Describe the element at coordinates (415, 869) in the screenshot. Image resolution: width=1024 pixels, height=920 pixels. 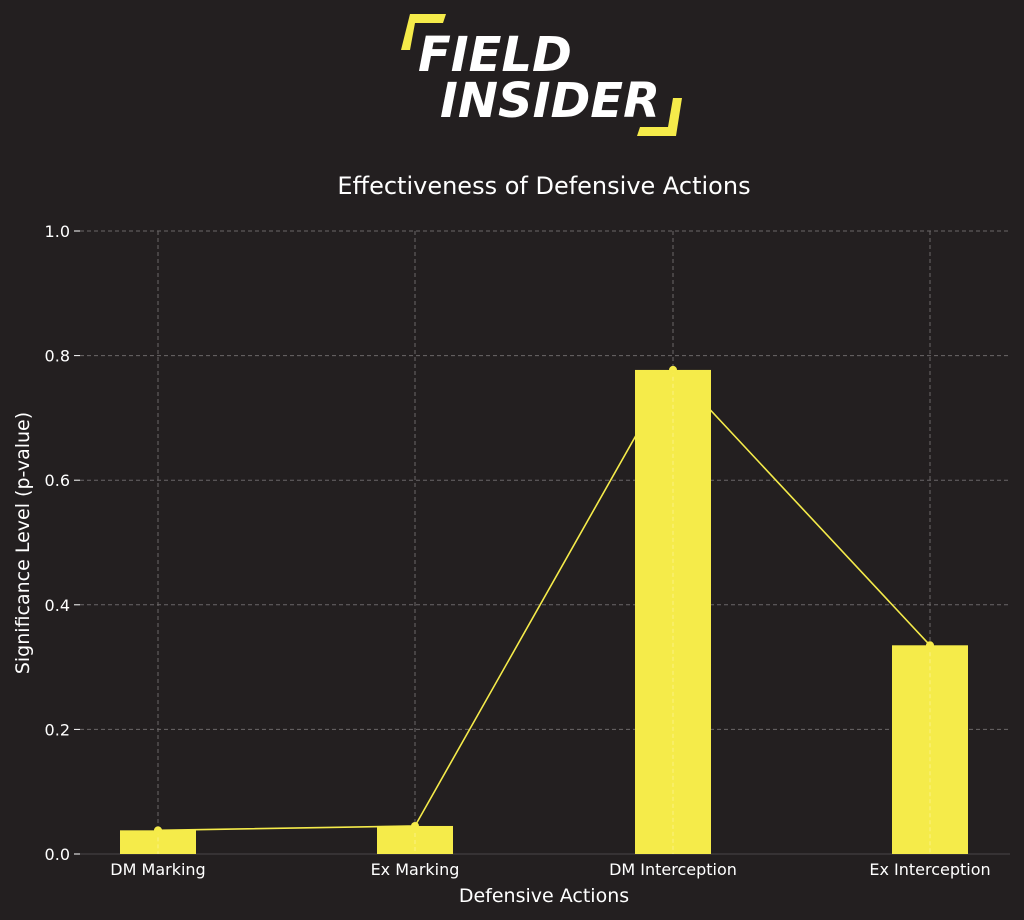
I see `x-tick-label: Ex Marking` at that location.